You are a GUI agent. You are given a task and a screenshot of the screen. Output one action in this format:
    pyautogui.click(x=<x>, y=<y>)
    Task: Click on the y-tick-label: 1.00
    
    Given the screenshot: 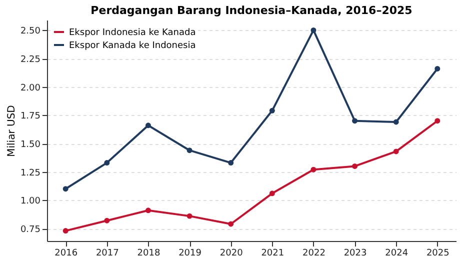 What is the action you would take?
    pyautogui.click(x=30, y=201)
    